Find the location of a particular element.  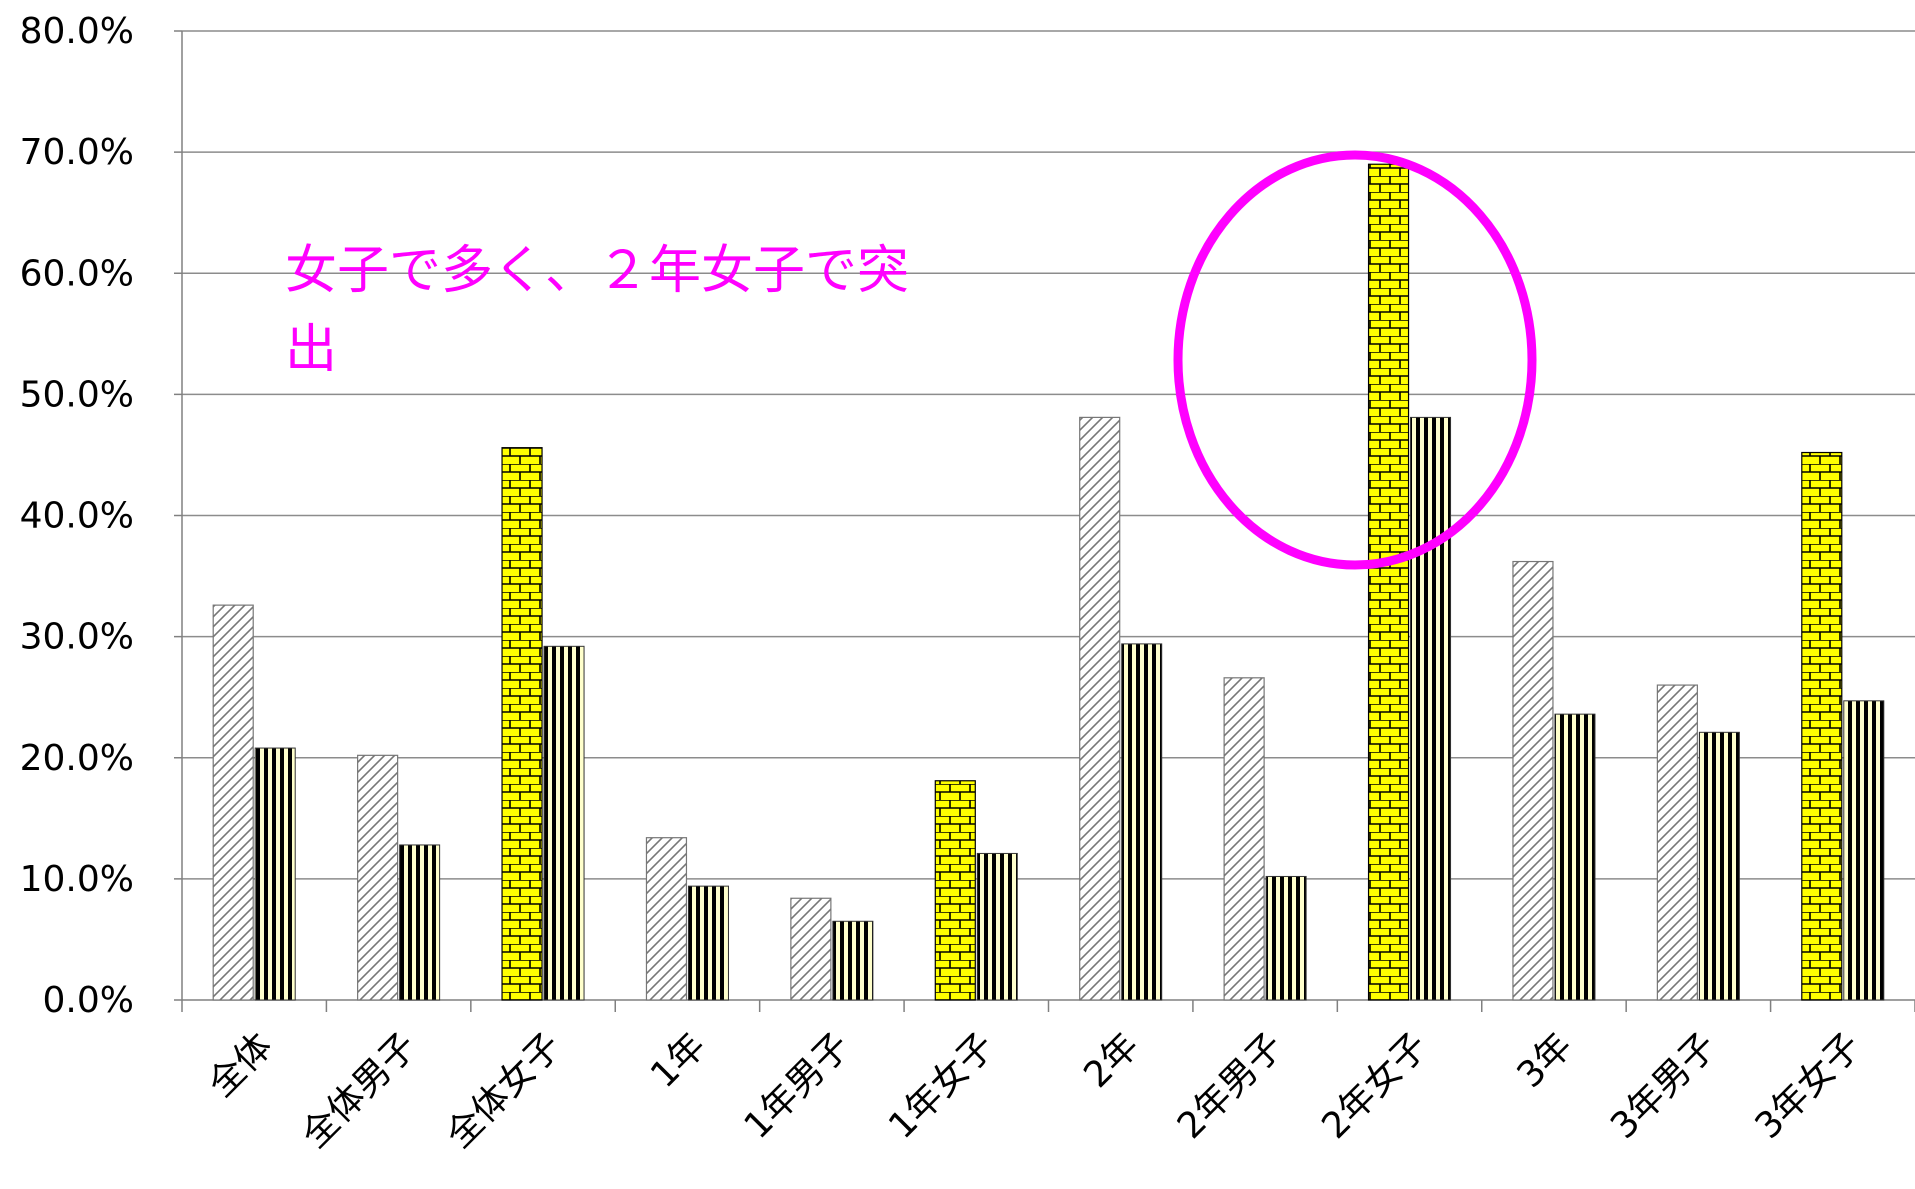

y-tick-label: 80.0% is located at coordinates (77, 31).